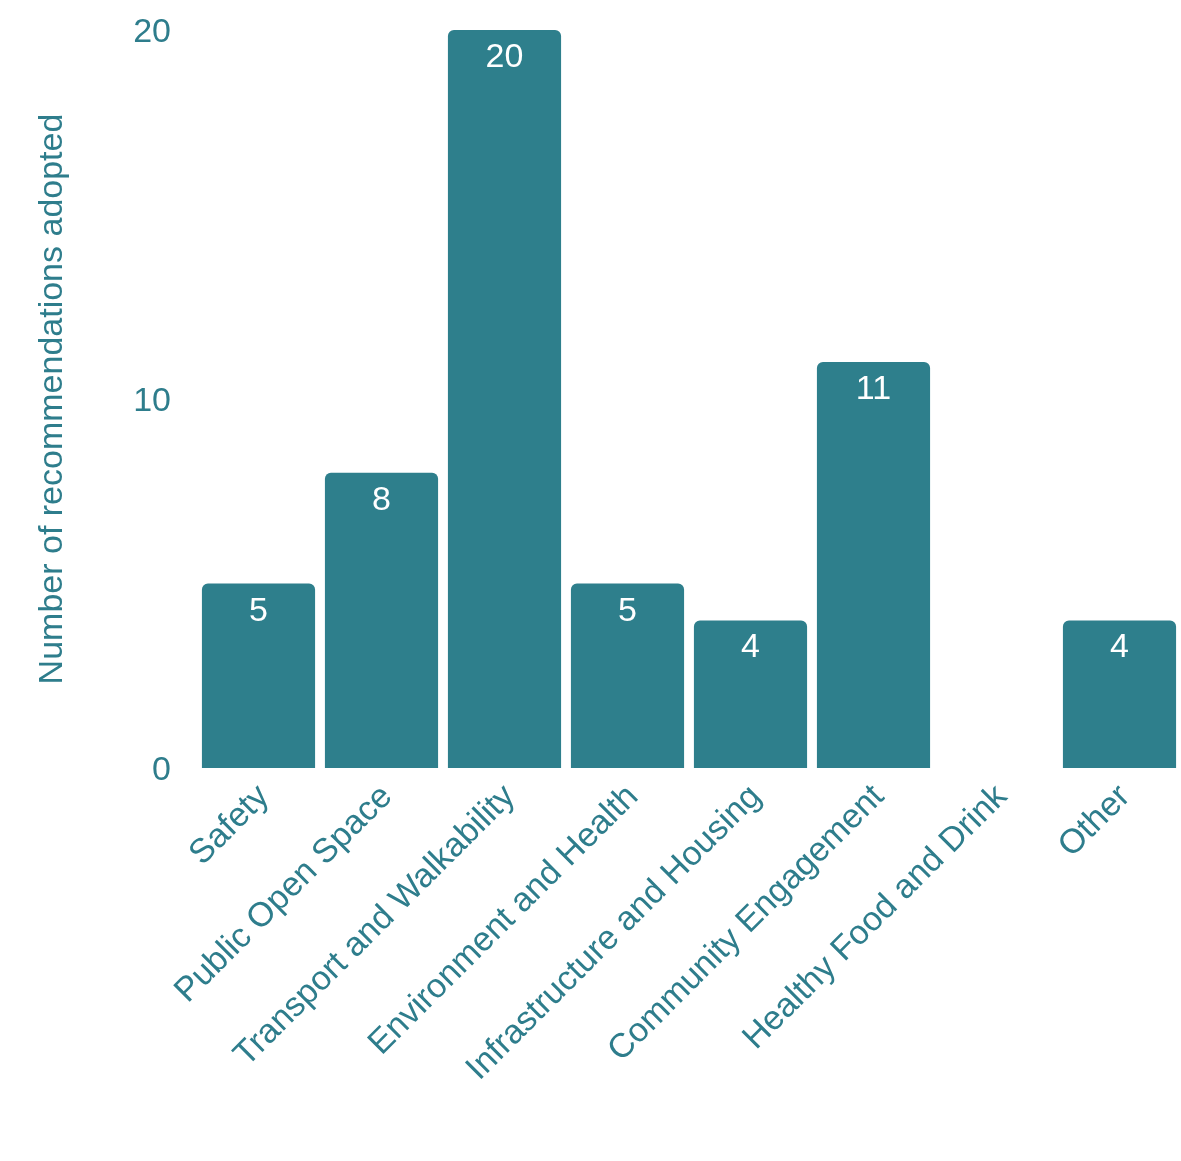 The image size is (1181, 1161). What do you see at coordinates (873, 387) in the screenshot?
I see `data-label: 11` at bounding box center [873, 387].